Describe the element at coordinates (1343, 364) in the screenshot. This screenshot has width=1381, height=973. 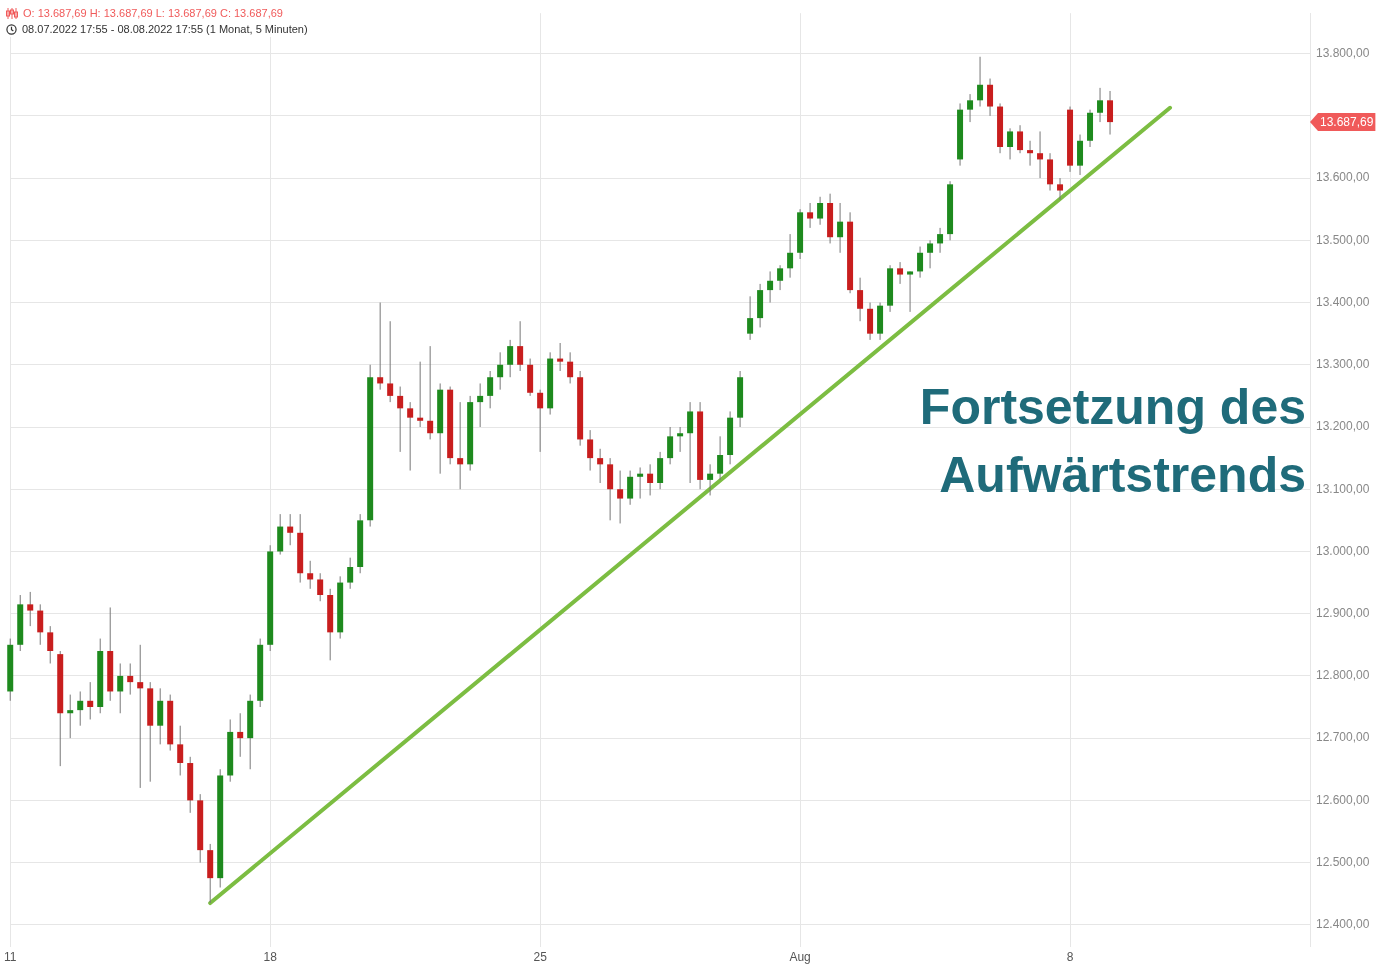
I see `y-tick-label: 13.300,00` at that location.